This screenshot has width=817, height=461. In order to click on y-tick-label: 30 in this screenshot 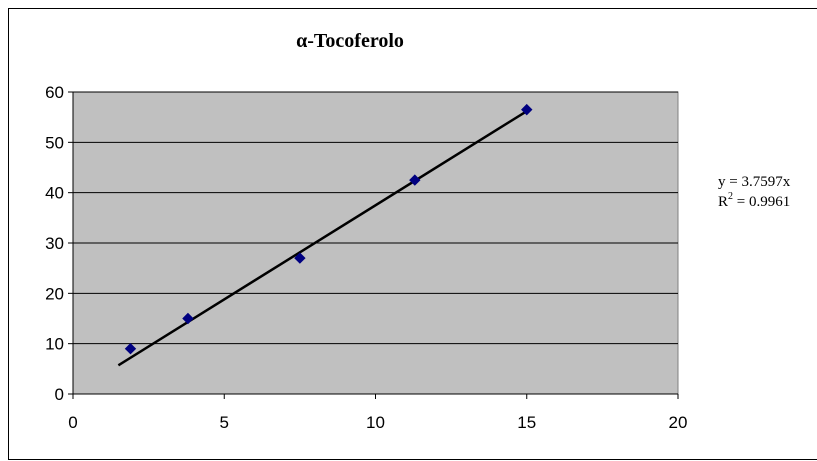, I will do `click(54, 243)`.